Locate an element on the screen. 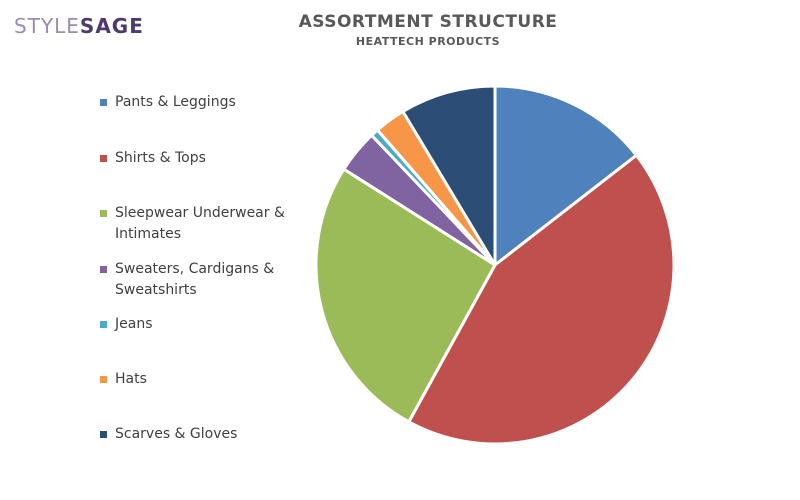 The image size is (800, 500). legend-item: Pants & Leggings is located at coordinates (210, 102).